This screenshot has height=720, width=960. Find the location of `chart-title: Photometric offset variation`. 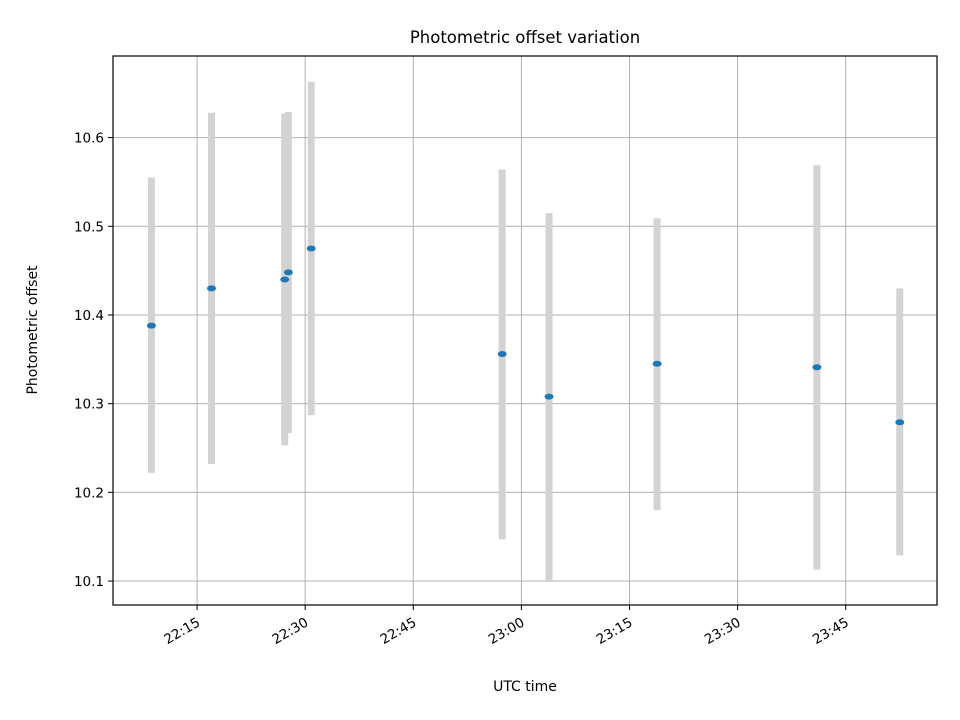

chart-title: Photometric offset variation is located at coordinates (525, 37).